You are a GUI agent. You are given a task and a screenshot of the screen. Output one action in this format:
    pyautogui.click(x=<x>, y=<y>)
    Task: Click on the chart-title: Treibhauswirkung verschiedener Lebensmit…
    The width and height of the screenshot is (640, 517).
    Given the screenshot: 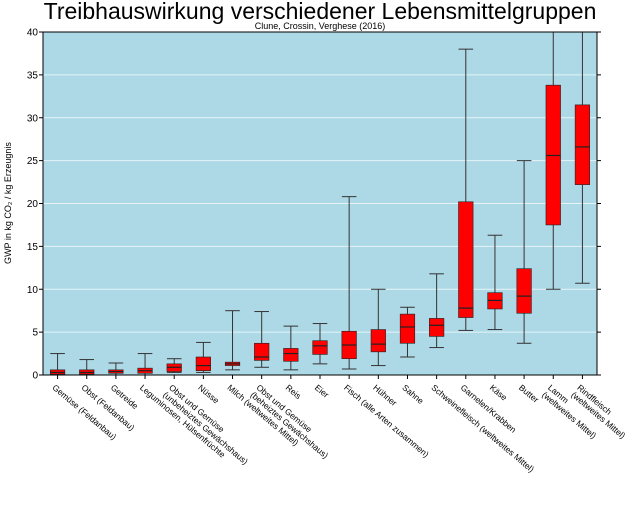 What is the action you would take?
    pyautogui.click(x=320, y=12)
    